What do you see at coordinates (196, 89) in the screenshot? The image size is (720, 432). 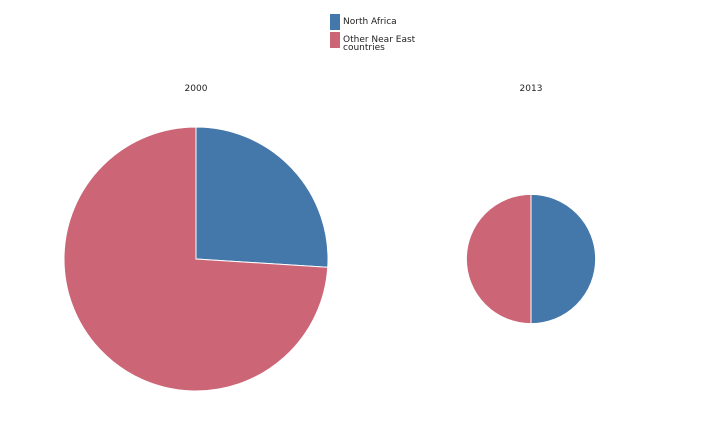 I see `pie-title-2000: 2000` at bounding box center [196, 89].